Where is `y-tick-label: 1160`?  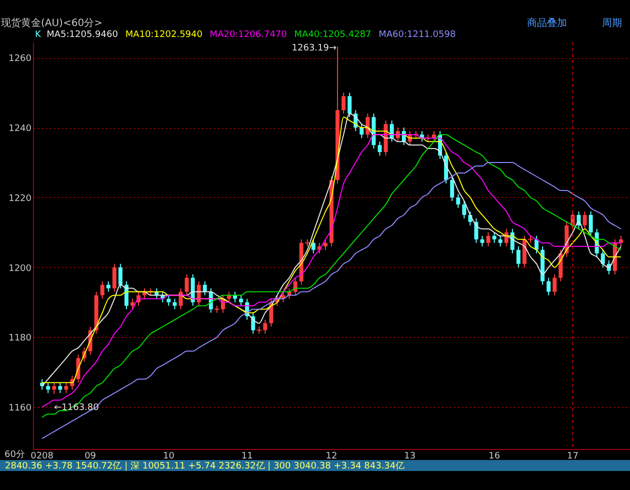 y-tick-label: 1160 is located at coordinates (20, 409).